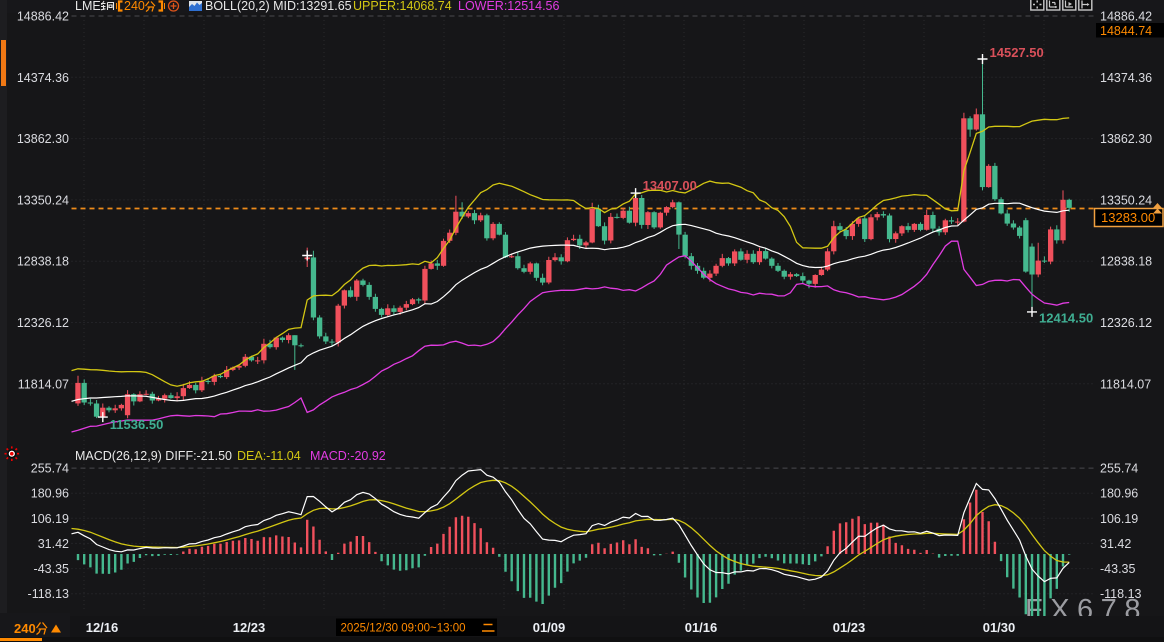 This screenshot has height=642, width=1164. Describe the element at coordinates (348, 456) in the screenshot. I see `svg-text: MACD:-20.92` at that location.